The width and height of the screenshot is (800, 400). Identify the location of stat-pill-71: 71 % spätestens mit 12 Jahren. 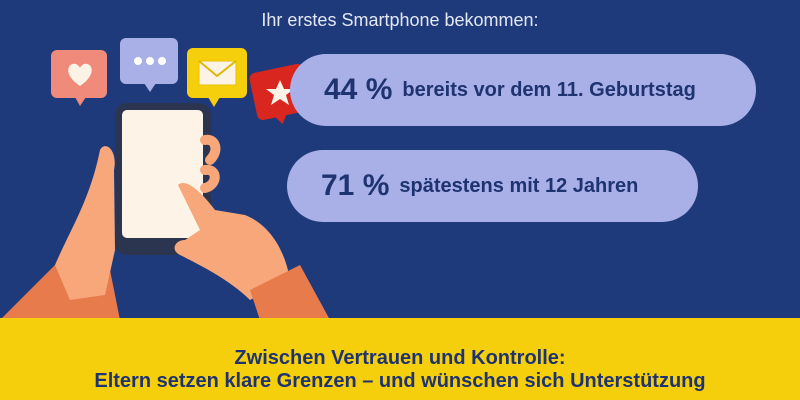
(492, 186).